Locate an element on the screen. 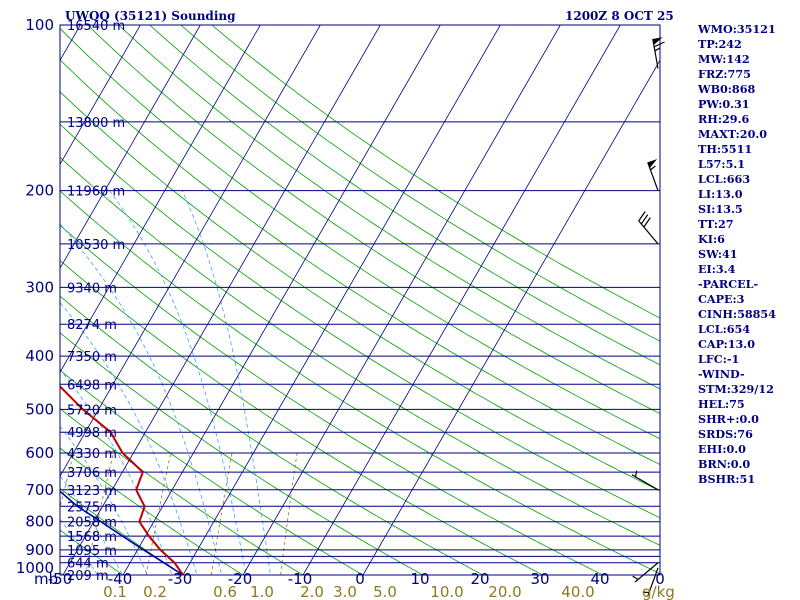  mixing-ratio-label: 5.0 is located at coordinates (385, 591).